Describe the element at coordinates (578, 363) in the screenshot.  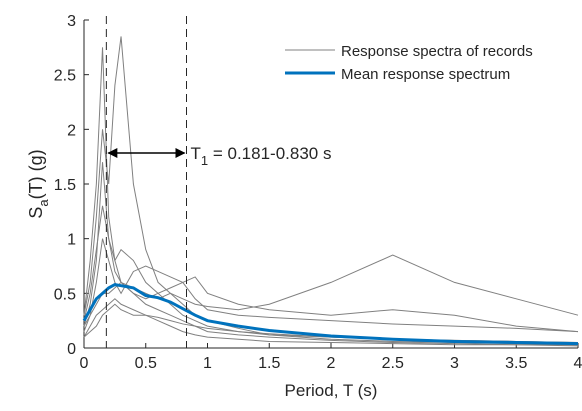
I see `x-tick-label: 4` at that location.